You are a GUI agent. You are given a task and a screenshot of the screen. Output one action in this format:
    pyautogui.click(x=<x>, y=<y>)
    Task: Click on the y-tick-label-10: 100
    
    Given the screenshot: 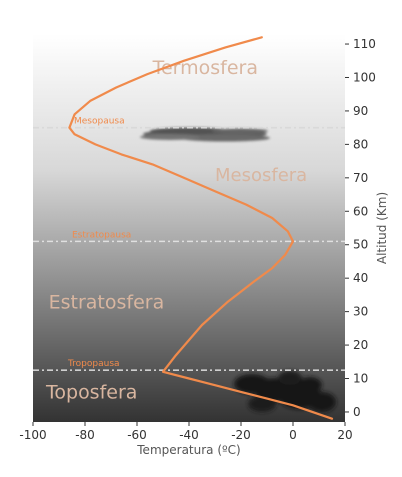 What is the action you would take?
    pyautogui.click(x=364, y=77)
    